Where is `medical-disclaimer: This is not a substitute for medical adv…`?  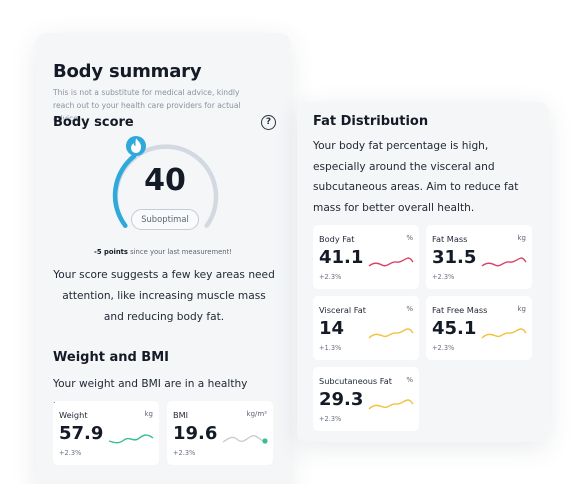
medical-disclaimer: This is not a substitute for medical adv… is located at coordinates (147, 105).